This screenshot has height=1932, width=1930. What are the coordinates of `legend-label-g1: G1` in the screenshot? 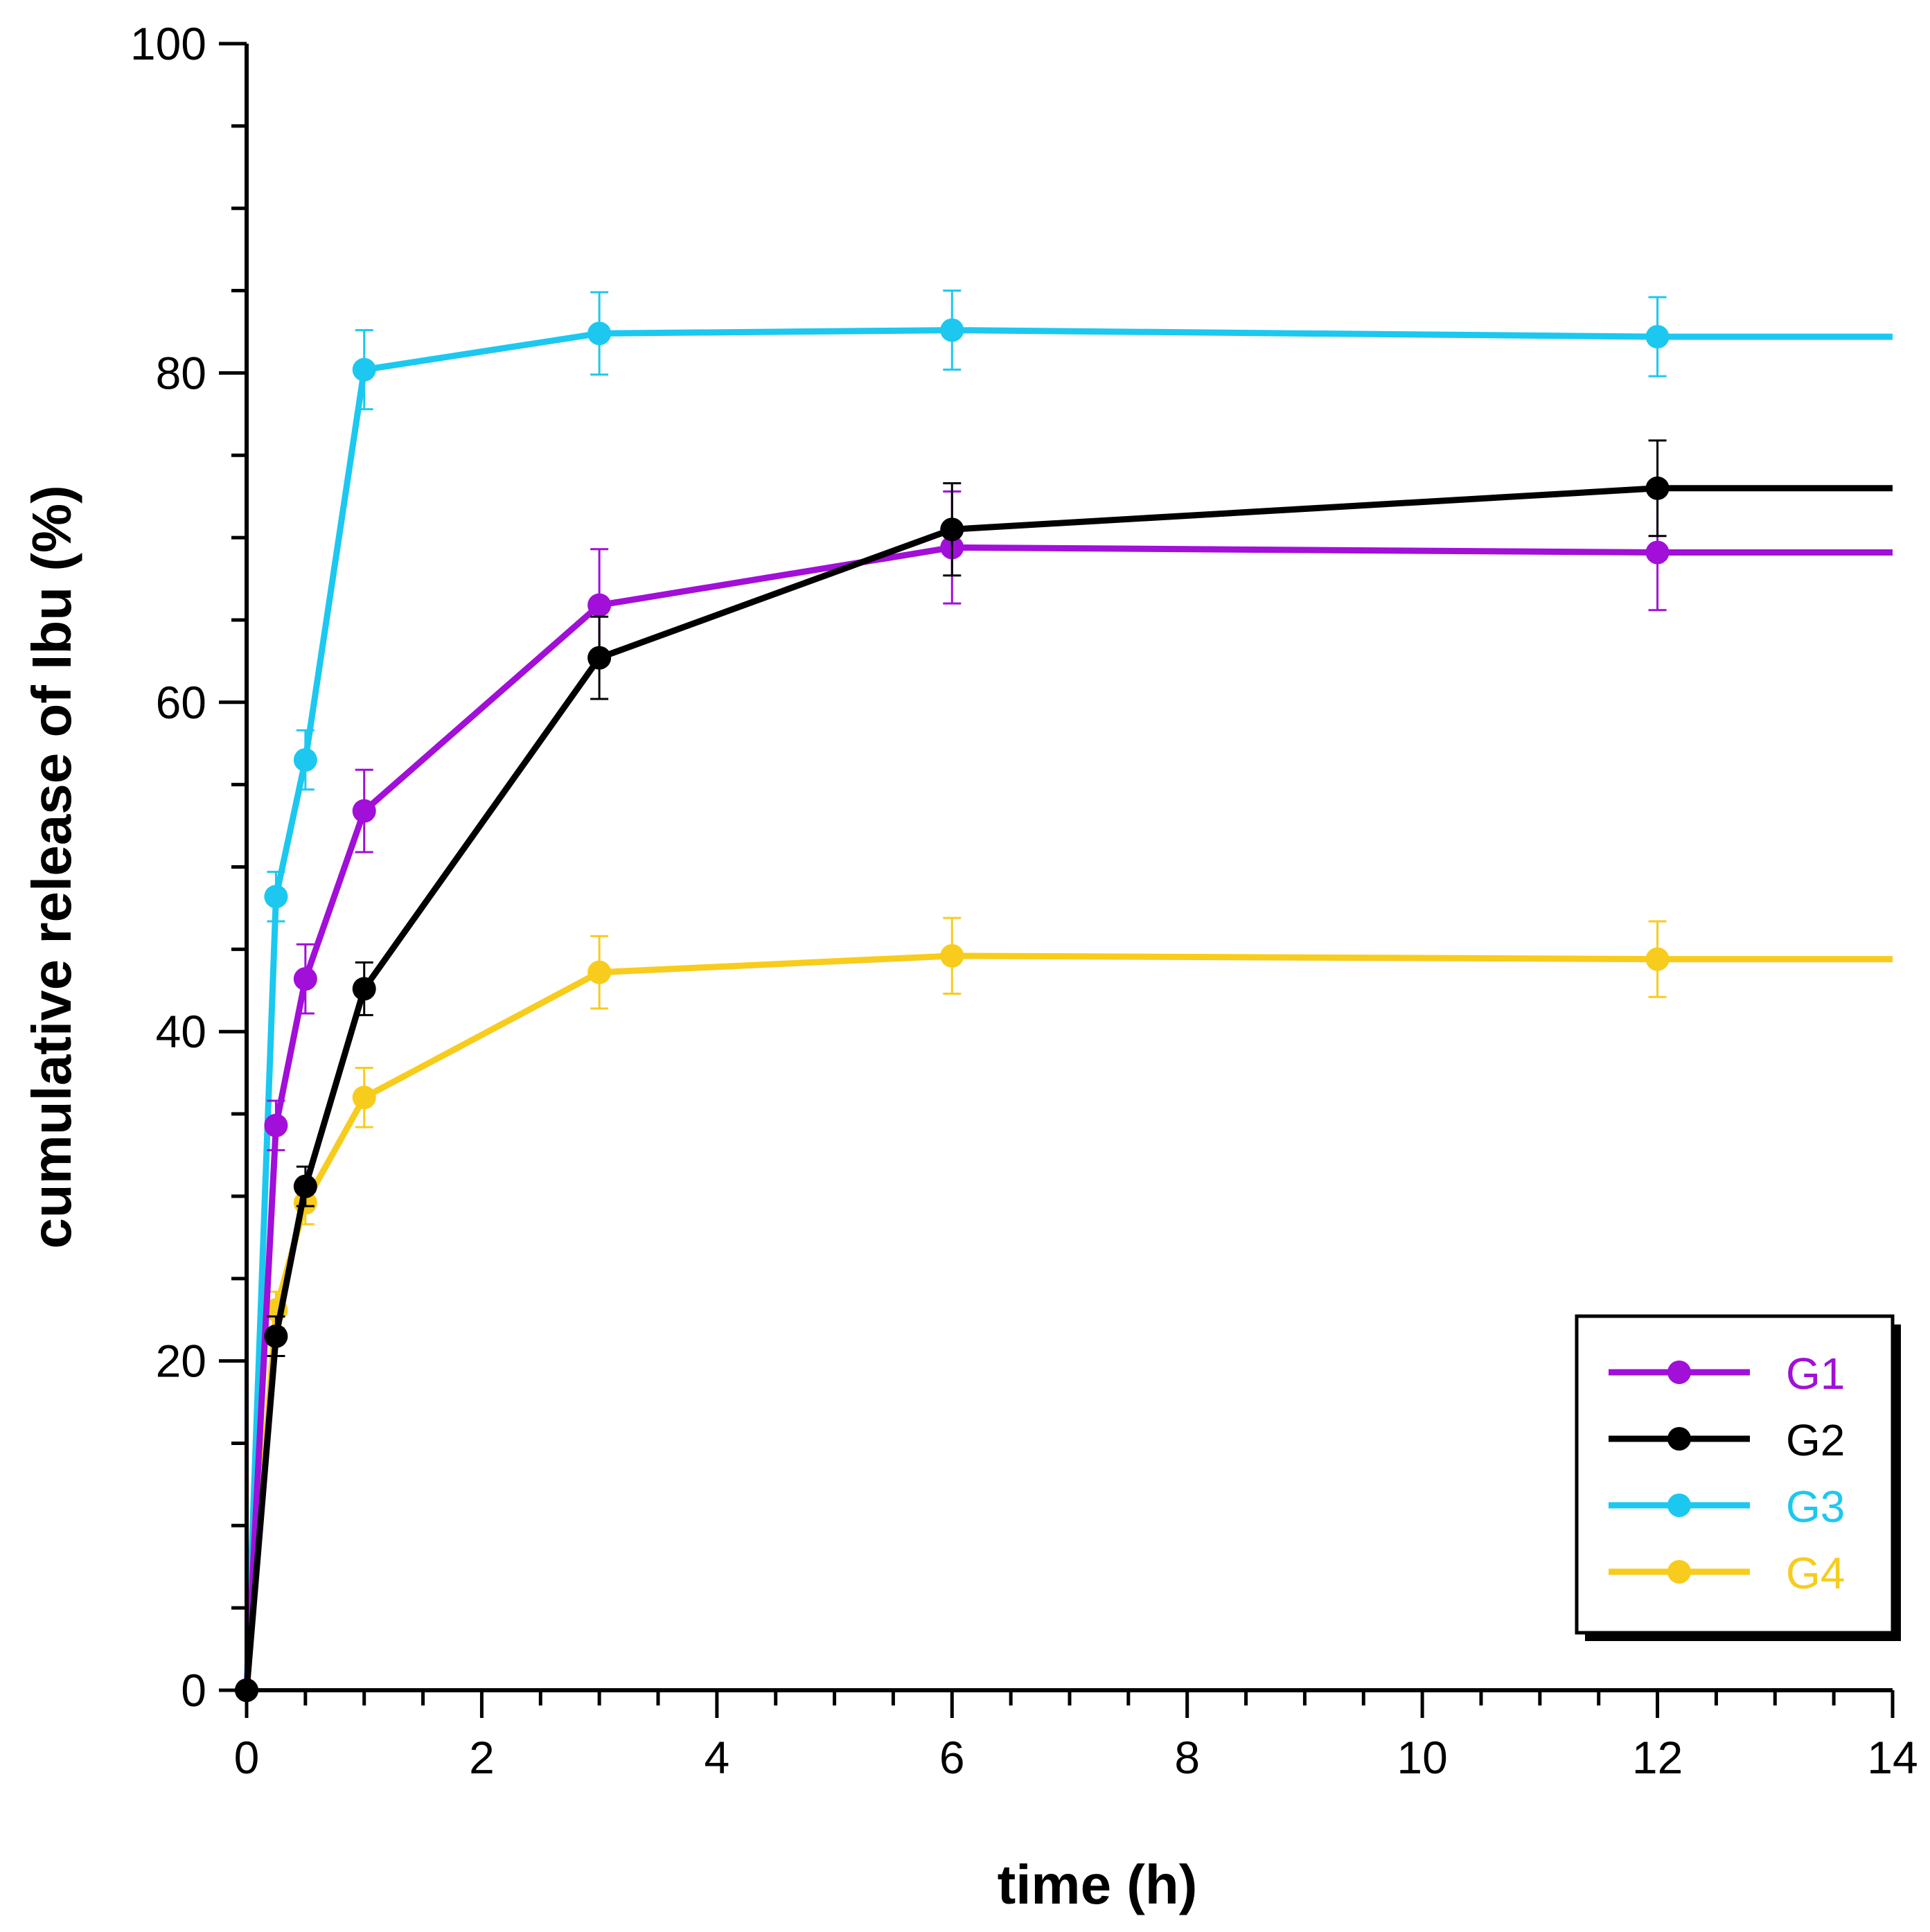 It's located at (1815, 1374).